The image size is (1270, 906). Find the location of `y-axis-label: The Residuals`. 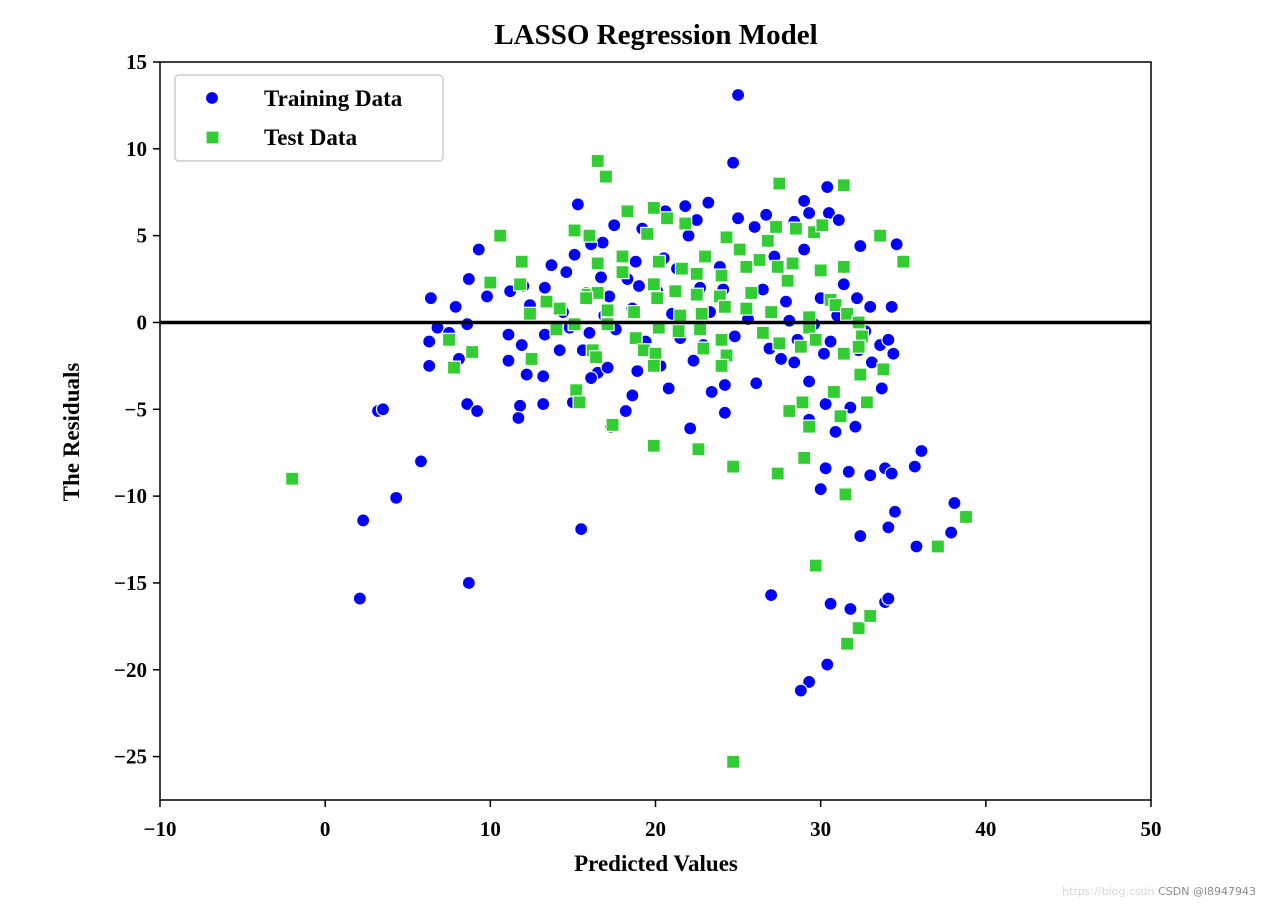

y-axis-label: The Residuals is located at coordinates (71, 432).